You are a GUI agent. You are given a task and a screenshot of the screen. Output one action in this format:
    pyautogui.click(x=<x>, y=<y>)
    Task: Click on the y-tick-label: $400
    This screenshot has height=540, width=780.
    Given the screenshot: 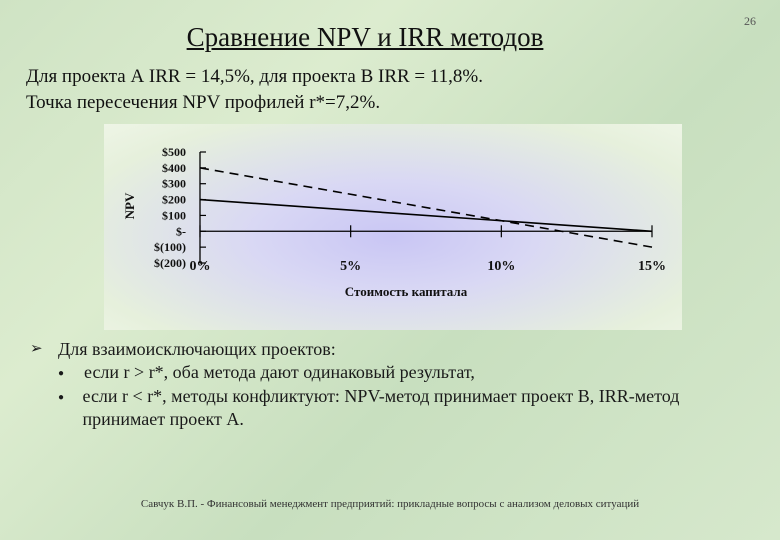 What is the action you would take?
    pyautogui.click(x=174, y=168)
    